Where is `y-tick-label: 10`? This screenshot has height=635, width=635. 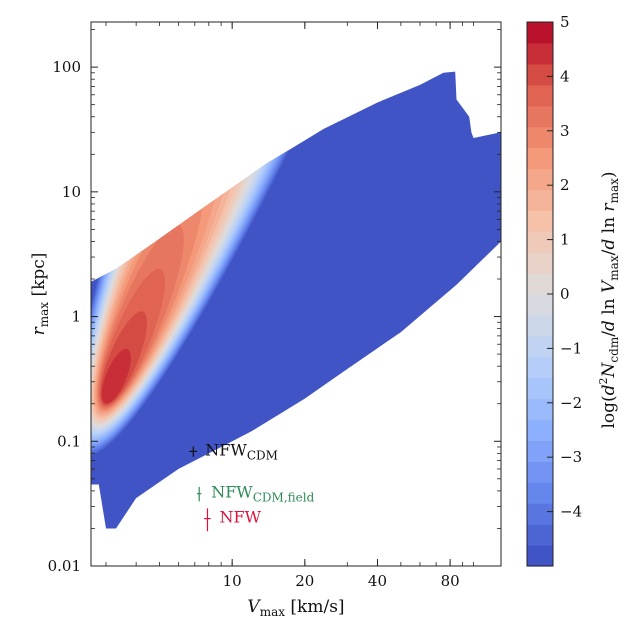 y-tick-label: 10 is located at coordinates (71, 192).